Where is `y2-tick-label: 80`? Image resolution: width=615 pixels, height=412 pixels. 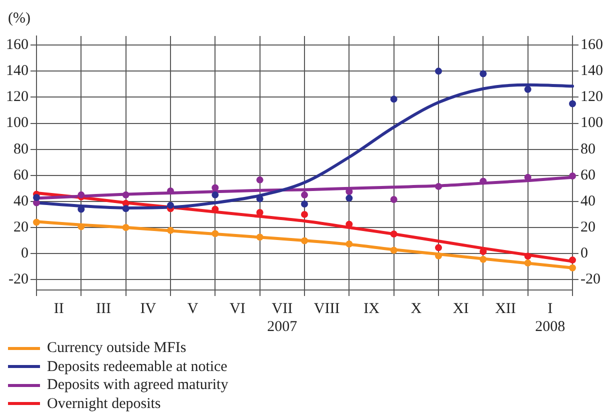
y2-tick-label: 80 is located at coordinates (588, 149).